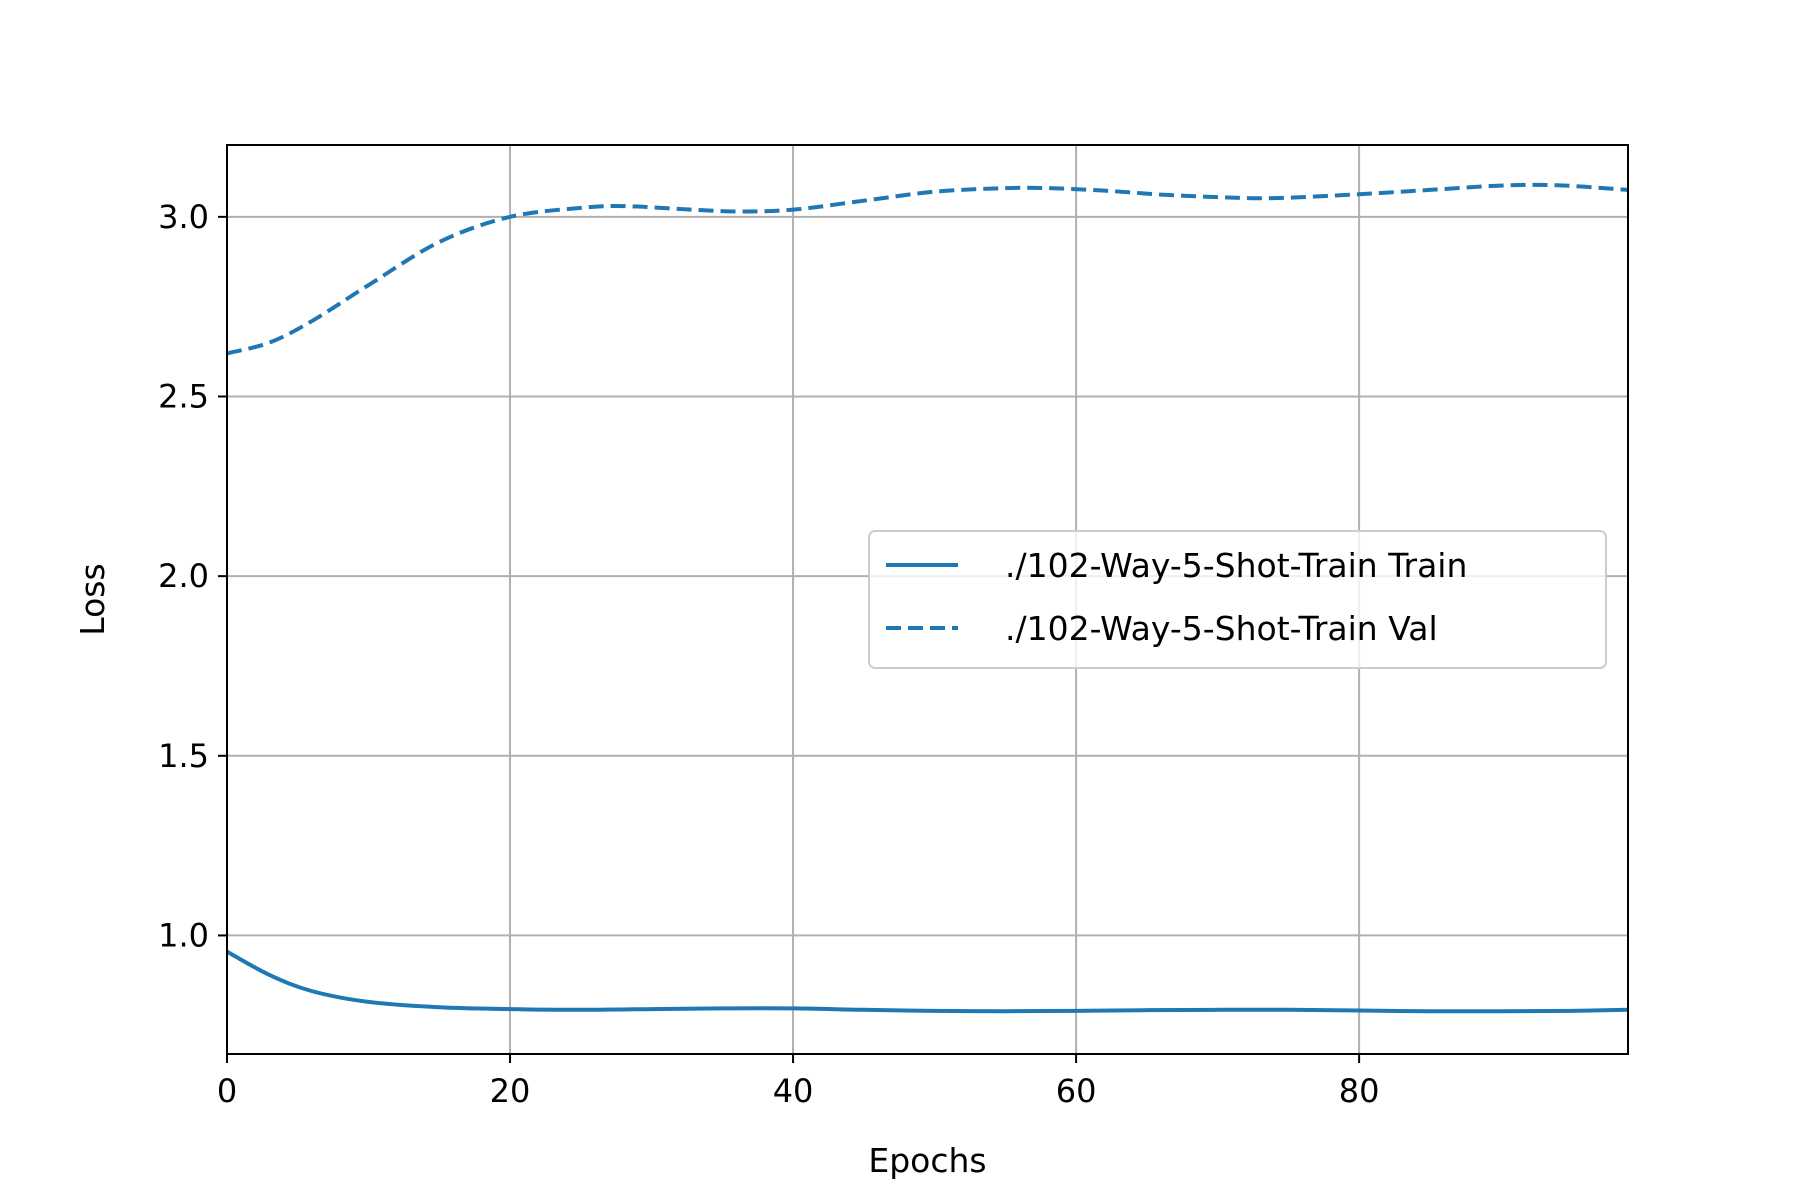 The width and height of the screenshot is (1800, 1200). What do you see at coordinates (183, 935) in the screenshot?
I see `y-tick-label: 1.0` at bounding box center [183, 935].